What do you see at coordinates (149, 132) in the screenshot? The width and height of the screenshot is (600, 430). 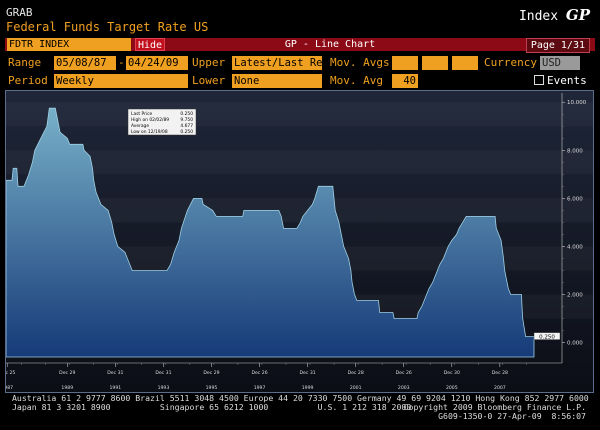 I see `legend-row-label: Low on 12/19/08` at bounding box center [149, 132].